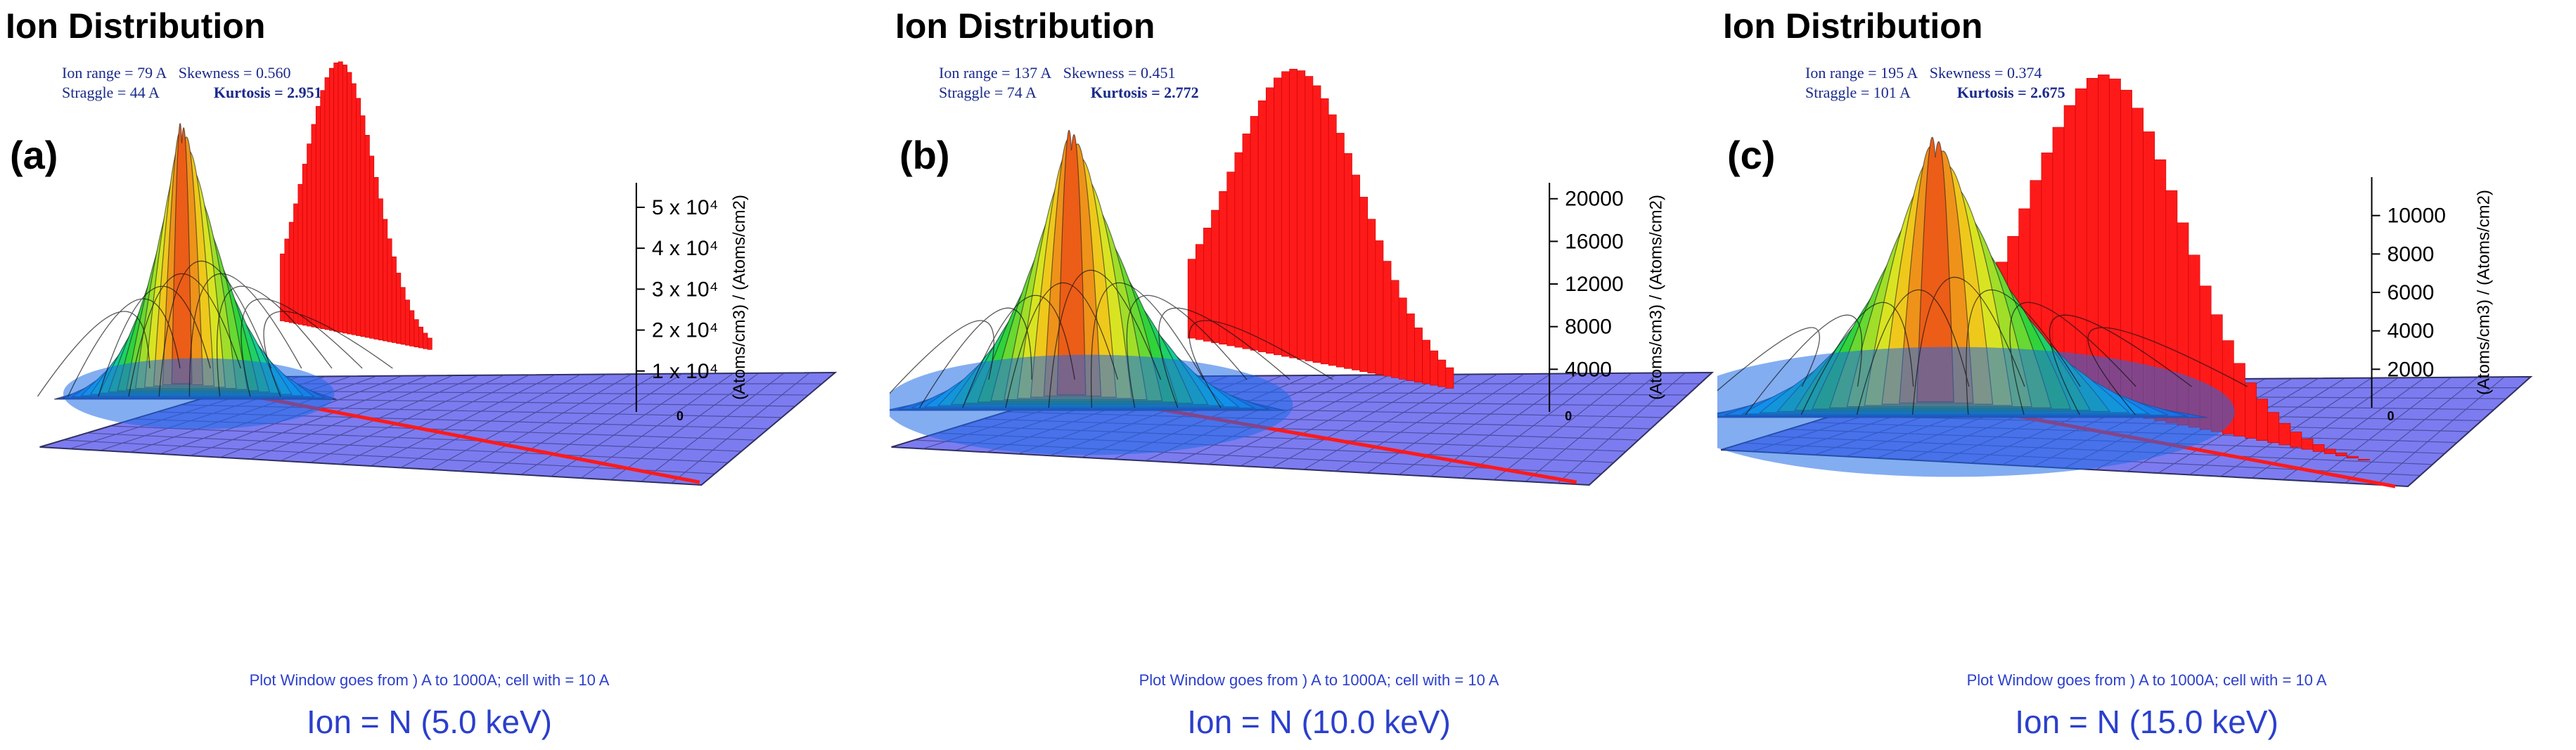  What do you see at coordinates (267, 92) in the screenshot?
I see `kurtosis-stat: Kurtosis = 2.951` at bounding box center [267, 92].